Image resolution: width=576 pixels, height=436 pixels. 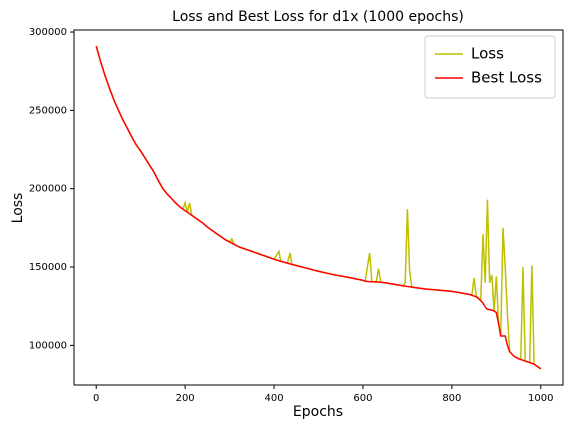 What do you see at coordinates (506, 78) in the screenshot?
I see `legend-label: Best Loss` at bounding box center [506, 78].